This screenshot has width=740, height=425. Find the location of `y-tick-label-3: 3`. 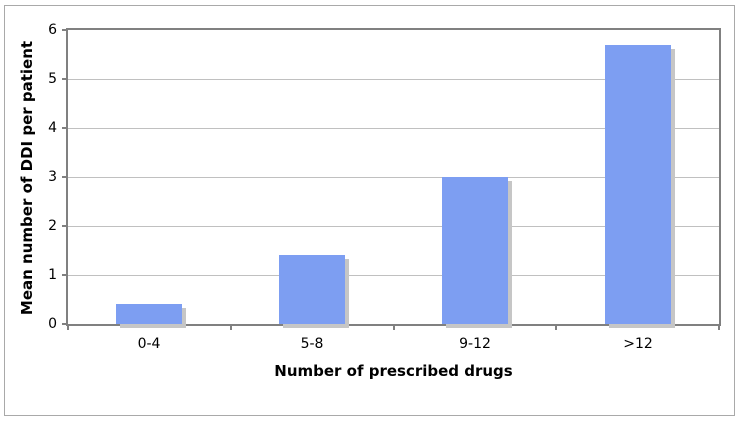

y-tick-label-3: 3 is located at coordinates (52, 177).